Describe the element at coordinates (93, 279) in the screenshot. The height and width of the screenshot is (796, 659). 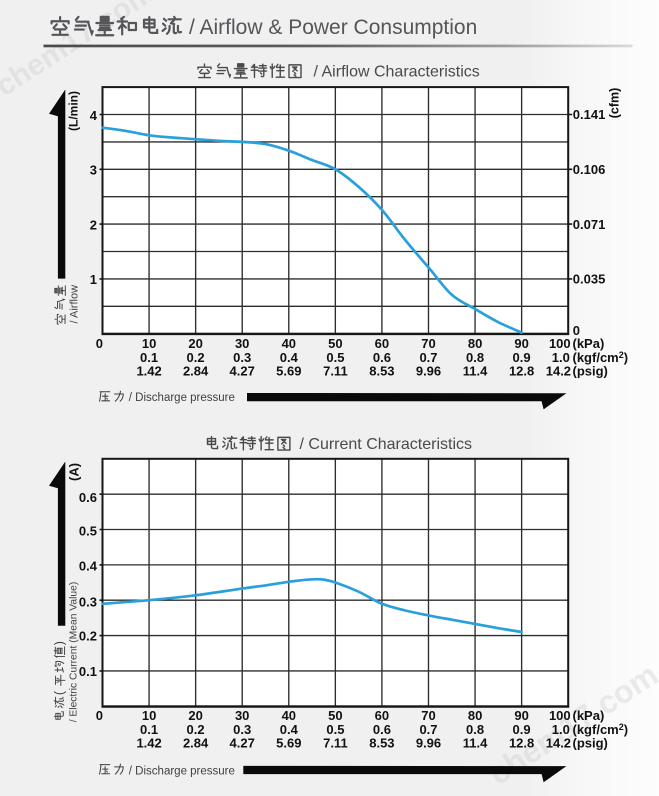
I see `svg-text: 1` at that location.